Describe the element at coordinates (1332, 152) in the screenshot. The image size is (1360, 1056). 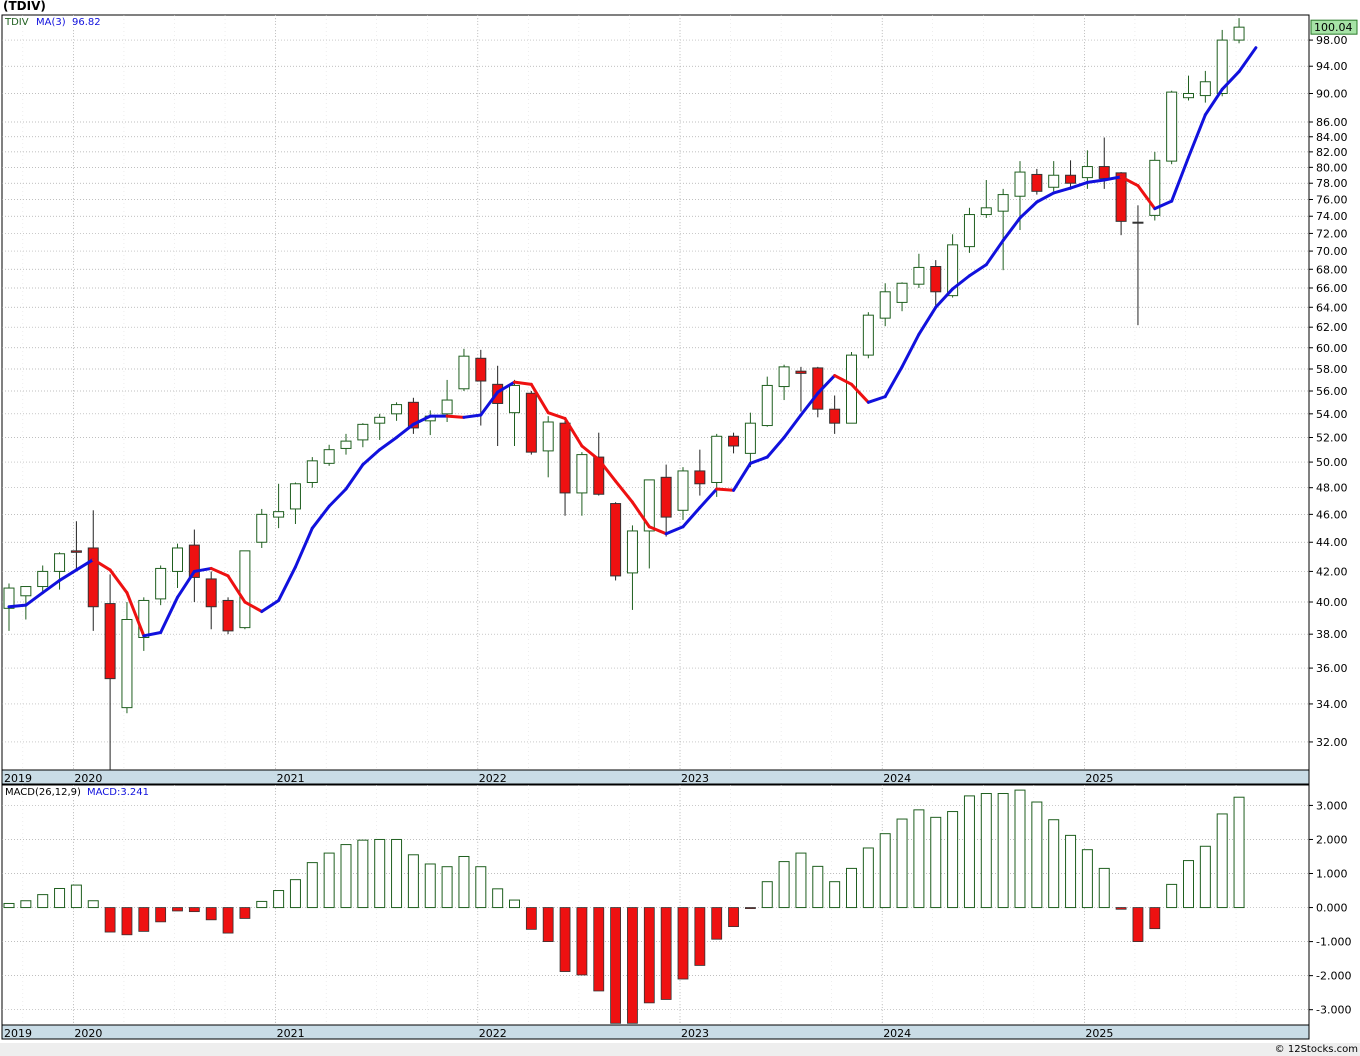
I see `price-y-tick-label: 82.00` at that location.